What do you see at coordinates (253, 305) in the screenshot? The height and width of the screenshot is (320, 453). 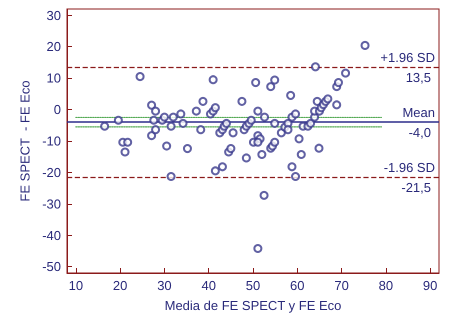 I see `x-axis-title: Media de FE SPECT y FE Eco` at bounding box center [253, 305].